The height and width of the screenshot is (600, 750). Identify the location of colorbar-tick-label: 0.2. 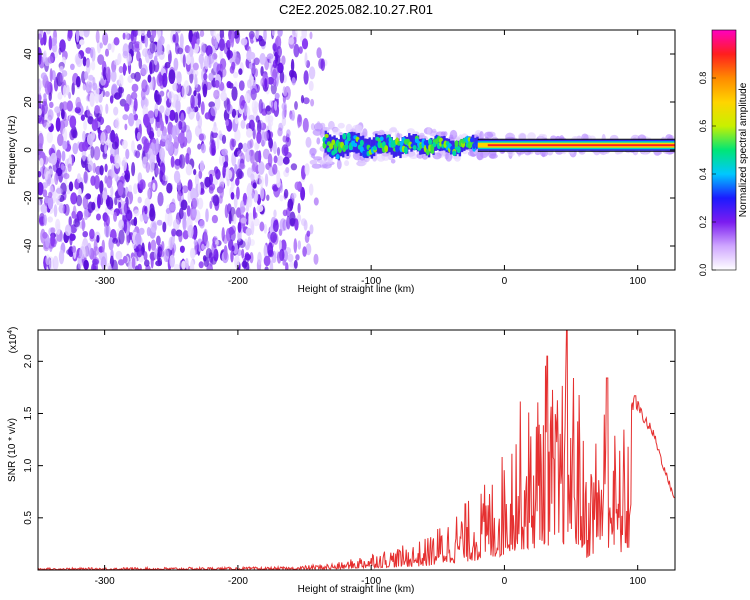
(703, 222).